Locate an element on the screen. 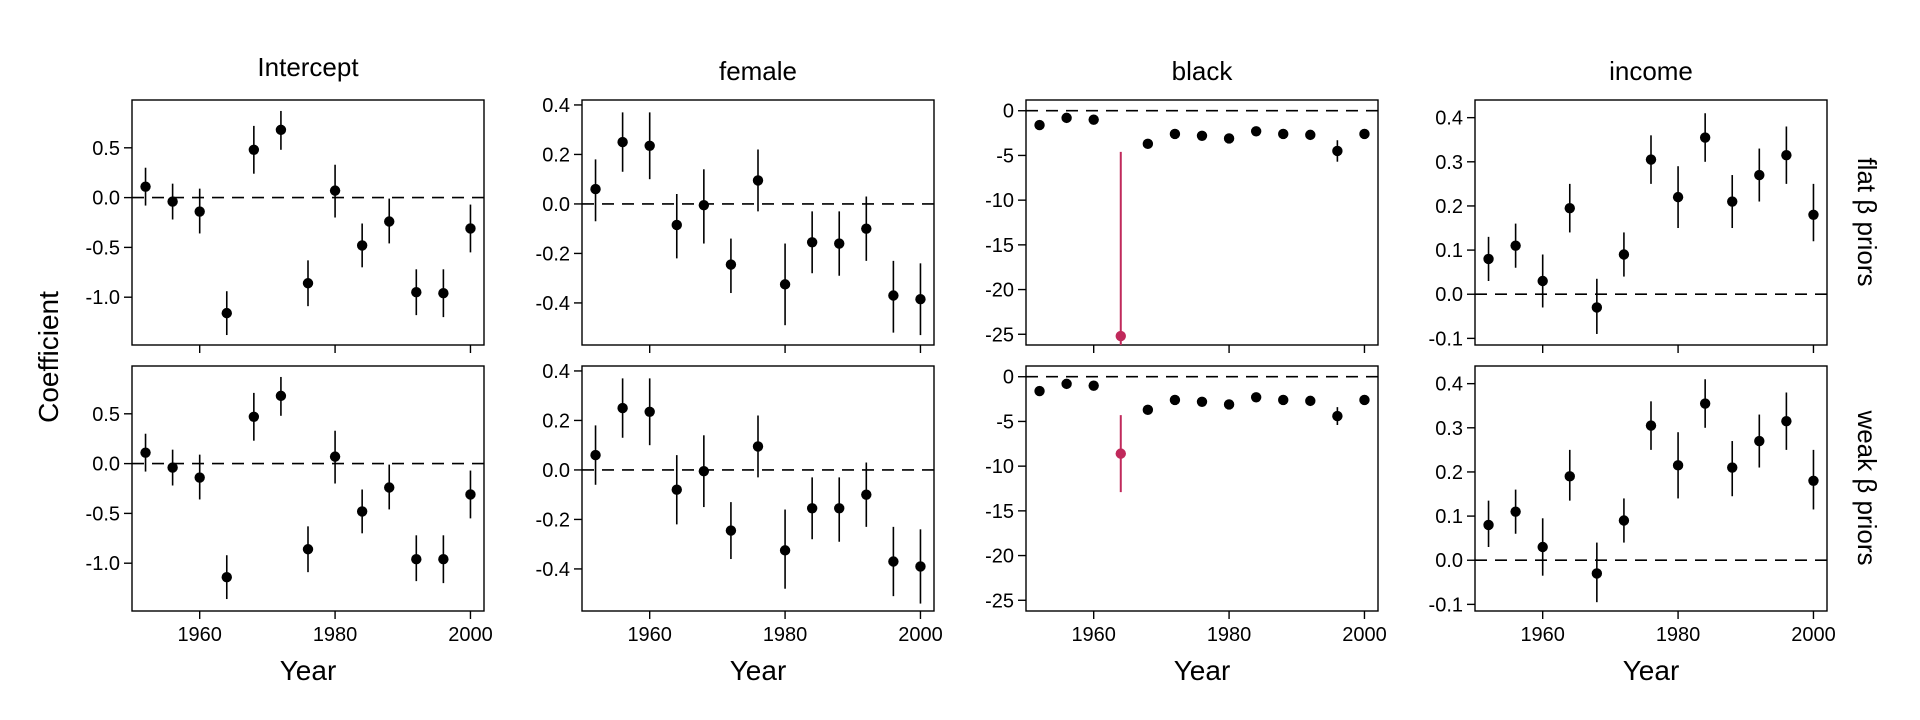  y-tick-label: -1.0 is located at coordinates (103, 298).